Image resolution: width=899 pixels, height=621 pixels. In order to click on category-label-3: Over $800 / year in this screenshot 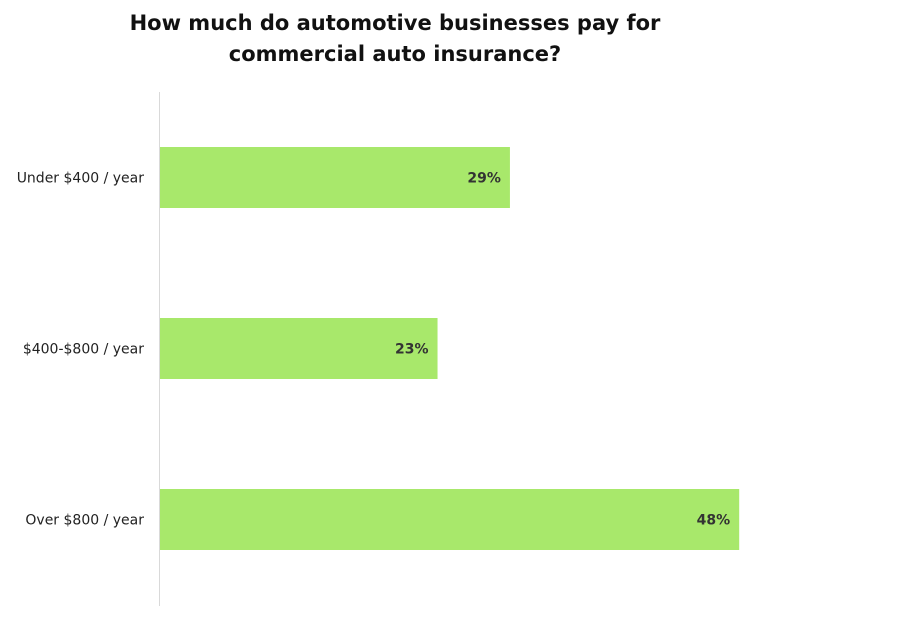, I will do `click(84, 521)`.